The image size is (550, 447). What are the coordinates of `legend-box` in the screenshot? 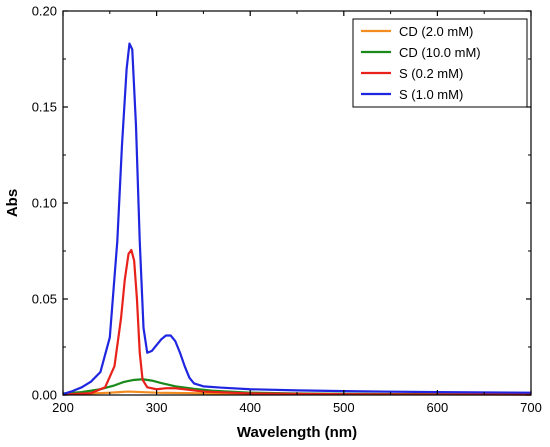 It's located at (440, 63).